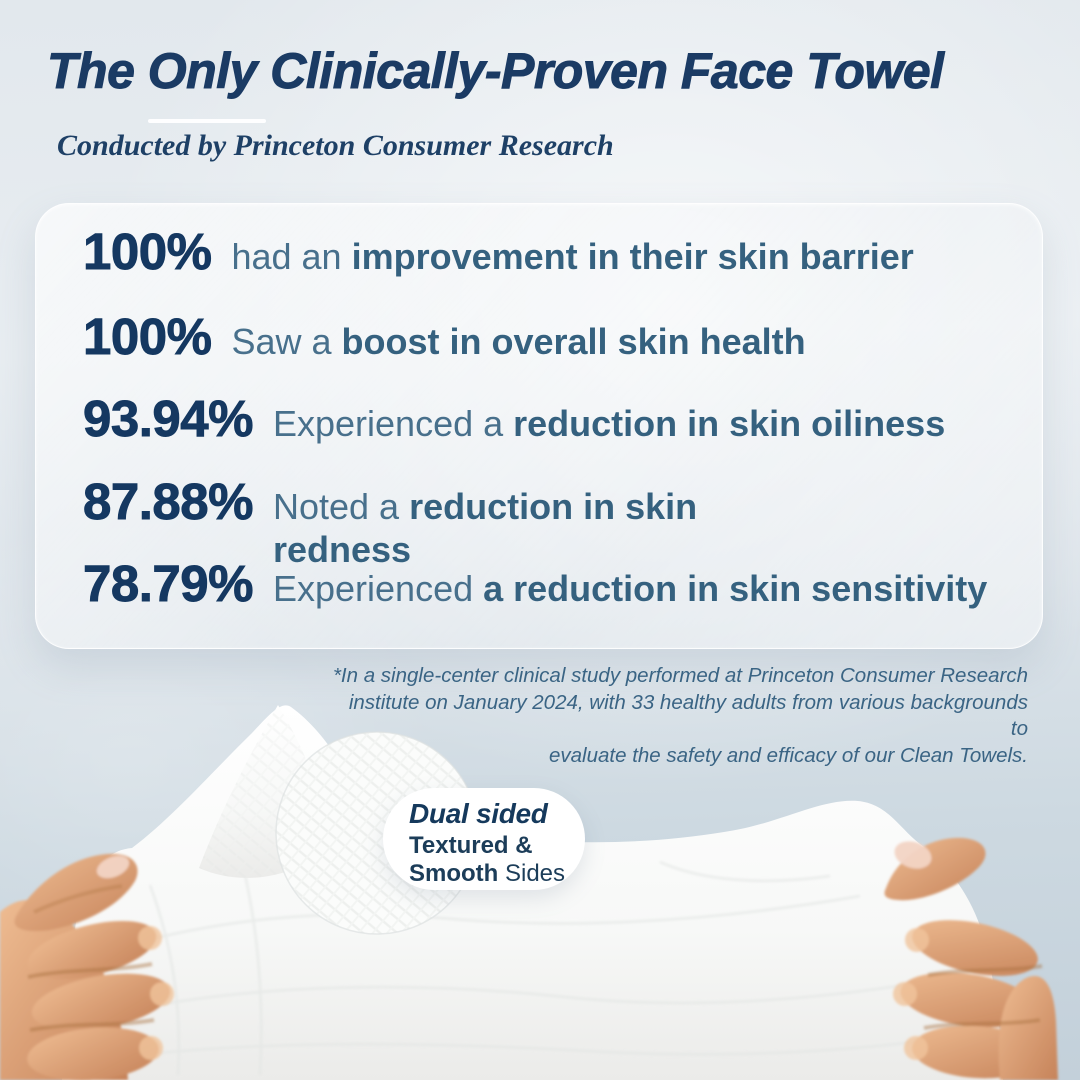  What do you see at coordinates (335, 145) in the screenshot?
I see `page-subtitle: Conducted by Princeton Consumer Research` at bounding box center [335, 145].